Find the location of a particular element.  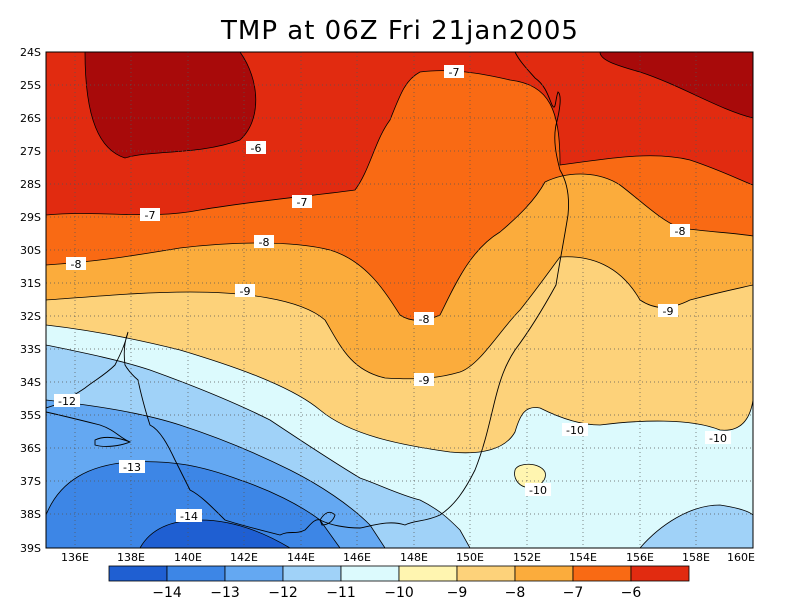

lat-label: 34S is located at coordinates (30, 382).